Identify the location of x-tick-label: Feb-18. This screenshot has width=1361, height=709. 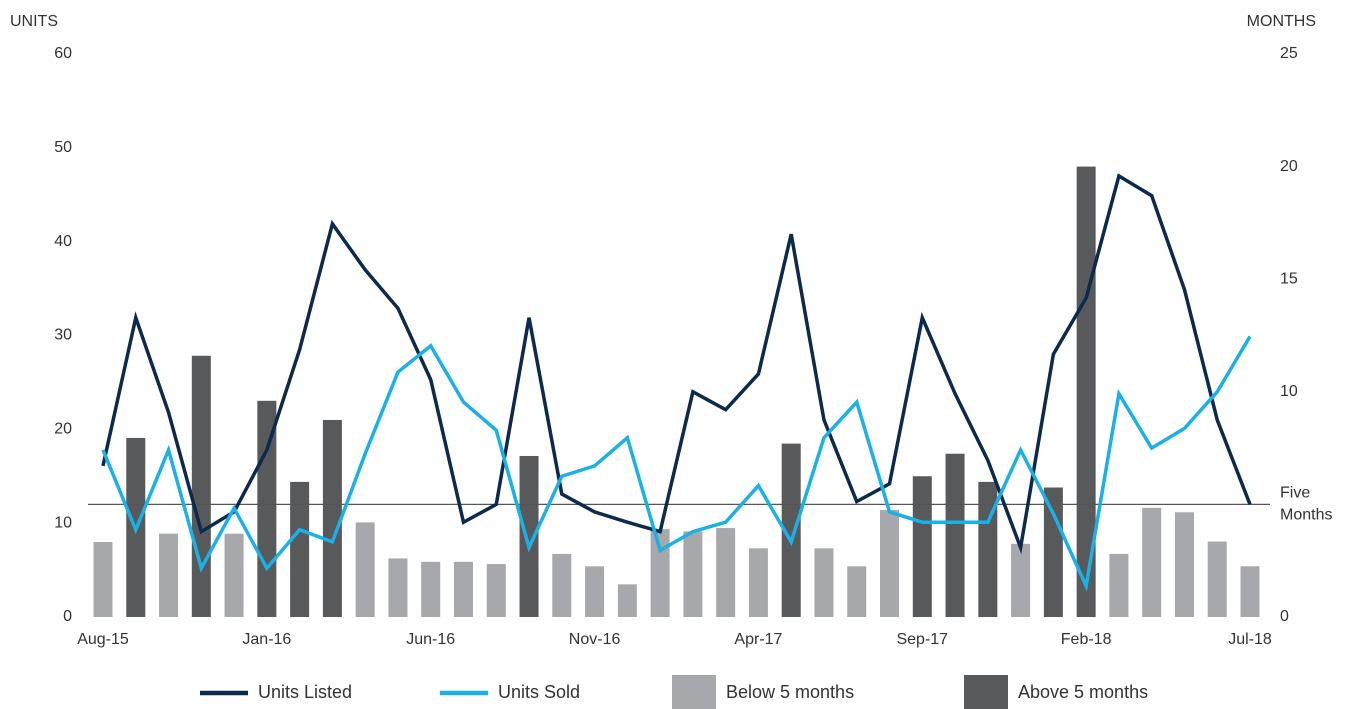
(1086, 639).